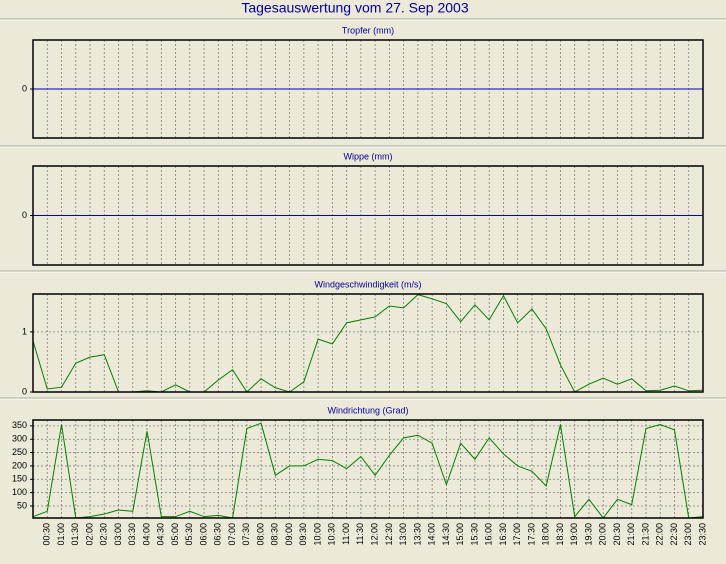  Describe the element at coordinates (368, 156) in the screenshot. I see `panel-title: Wippe (mm)` at that location.